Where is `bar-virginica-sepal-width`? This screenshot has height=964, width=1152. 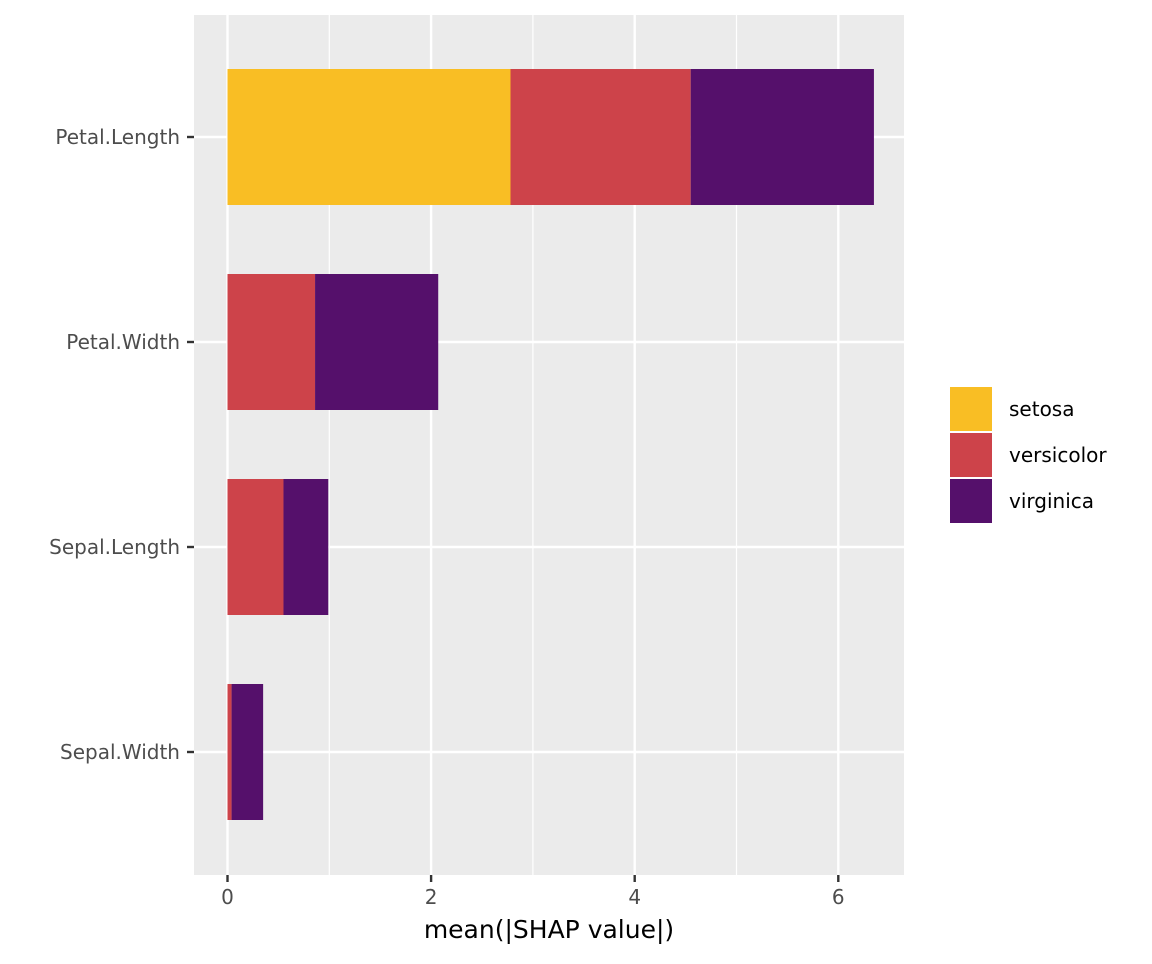 bar-virginica-sepal-width is located at coordinates (247, 752).